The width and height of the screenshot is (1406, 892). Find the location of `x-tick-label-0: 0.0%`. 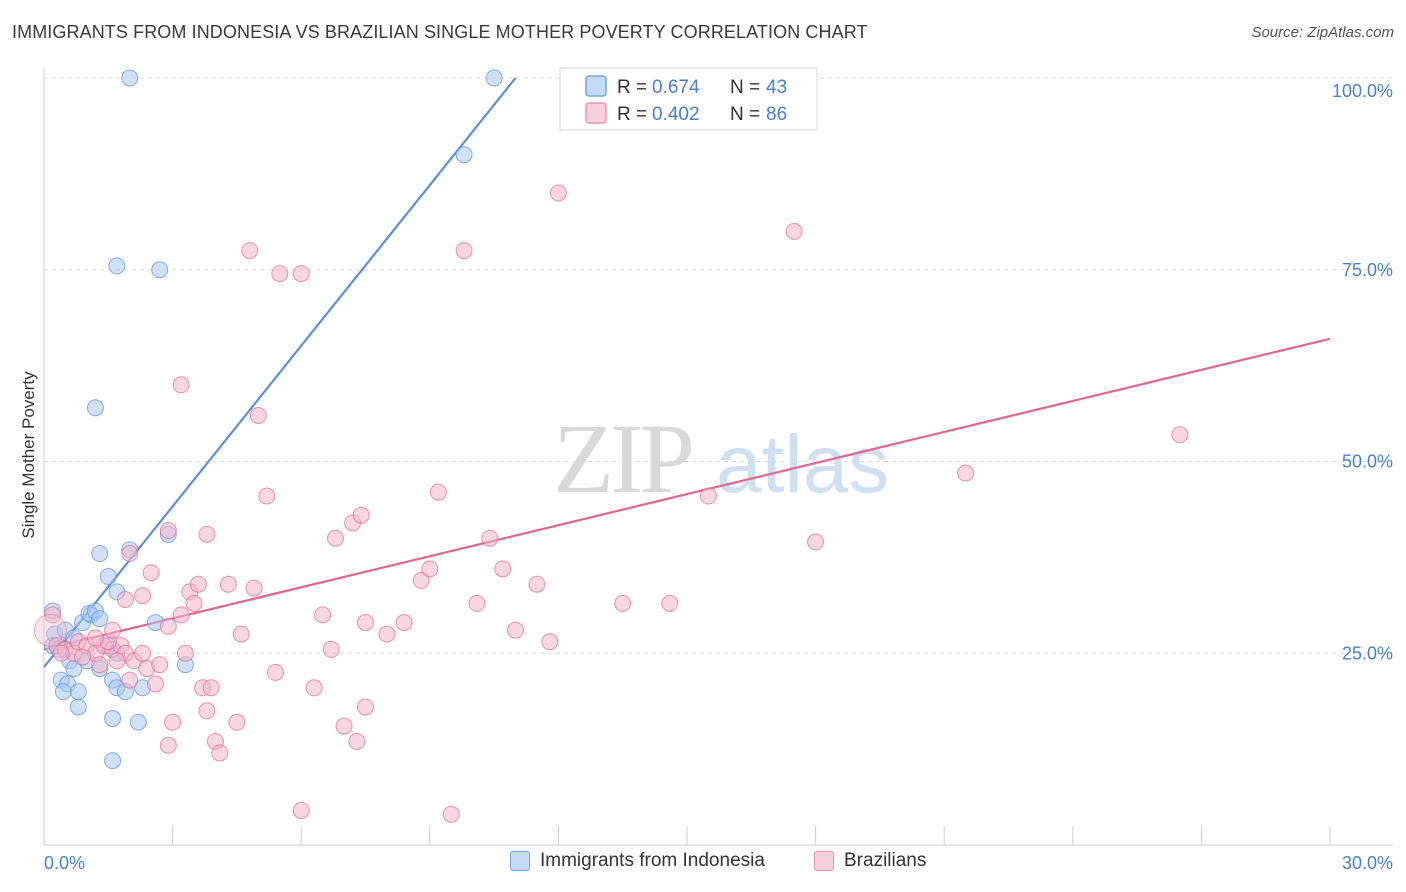

x-tick-label-0: 0.0% is located at coordinates (64, 863).